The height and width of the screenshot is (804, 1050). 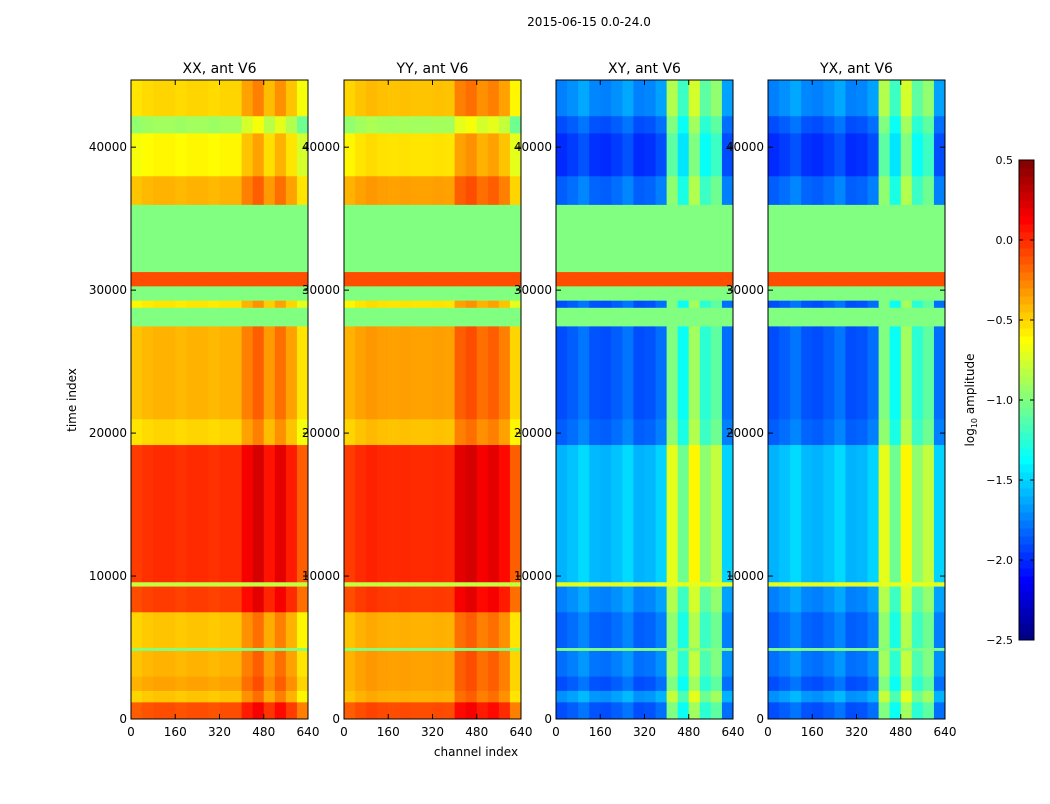 What do you see at coordinates (321, 147) in the screenshot?
I see `y-tick-label: 40000` at bounding box center [321, 147].